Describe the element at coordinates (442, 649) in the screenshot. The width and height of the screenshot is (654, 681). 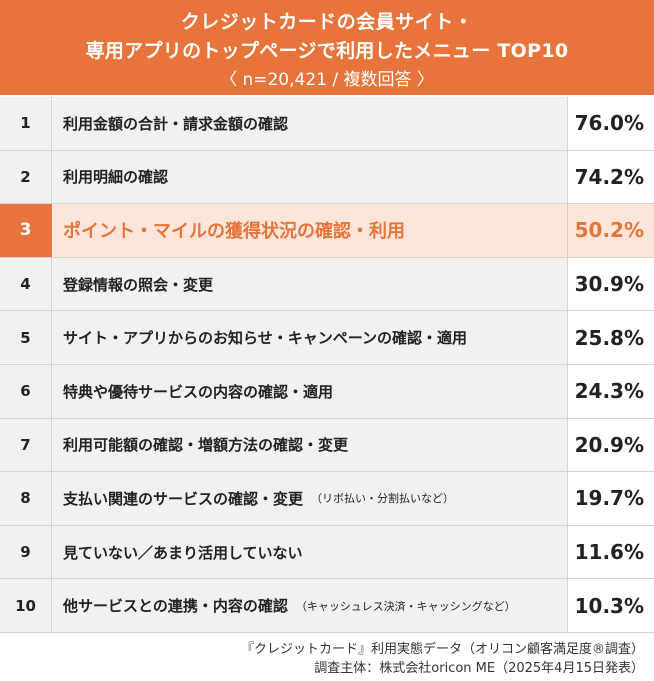
I see `source-note: 『クレジットカード』利用実態データ（オリコン顧客満足度®調査）` at that location.